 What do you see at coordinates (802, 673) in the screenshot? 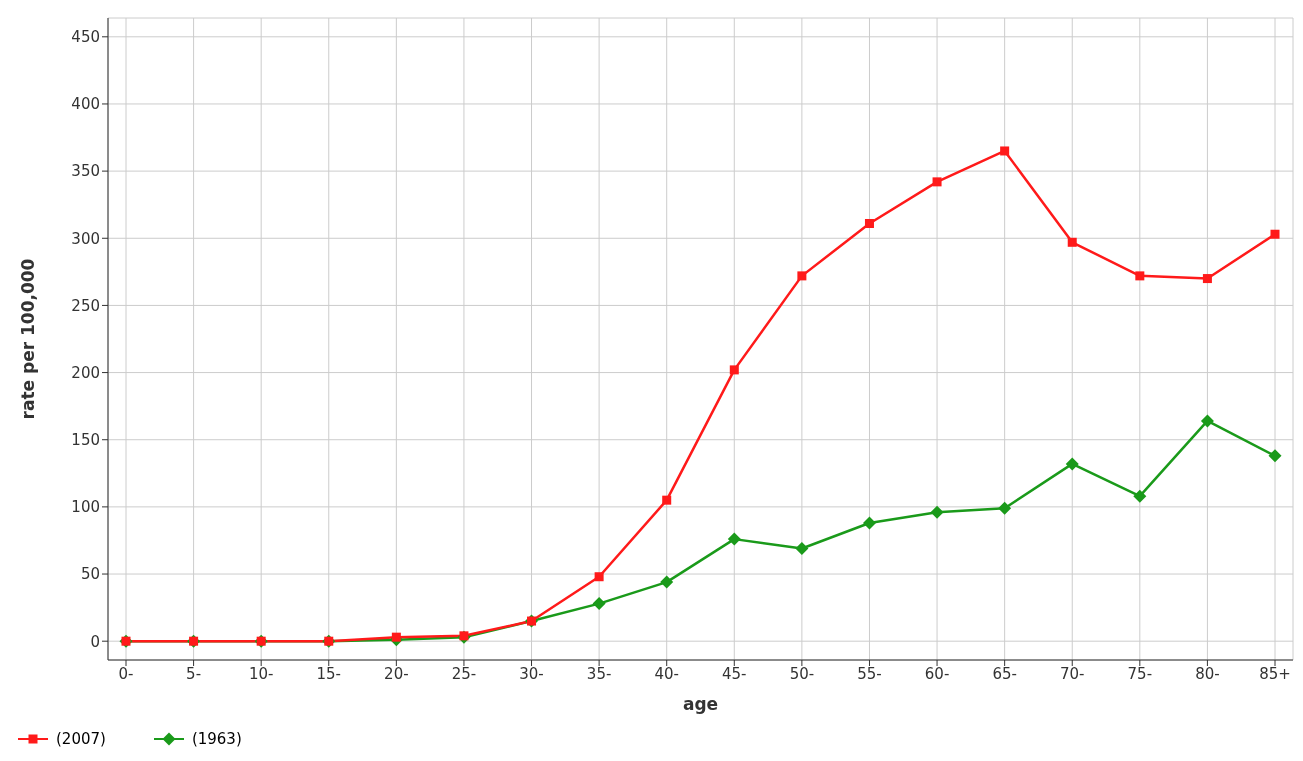
I see `x-tick-label: 50-` at bounding box center [802, 673].